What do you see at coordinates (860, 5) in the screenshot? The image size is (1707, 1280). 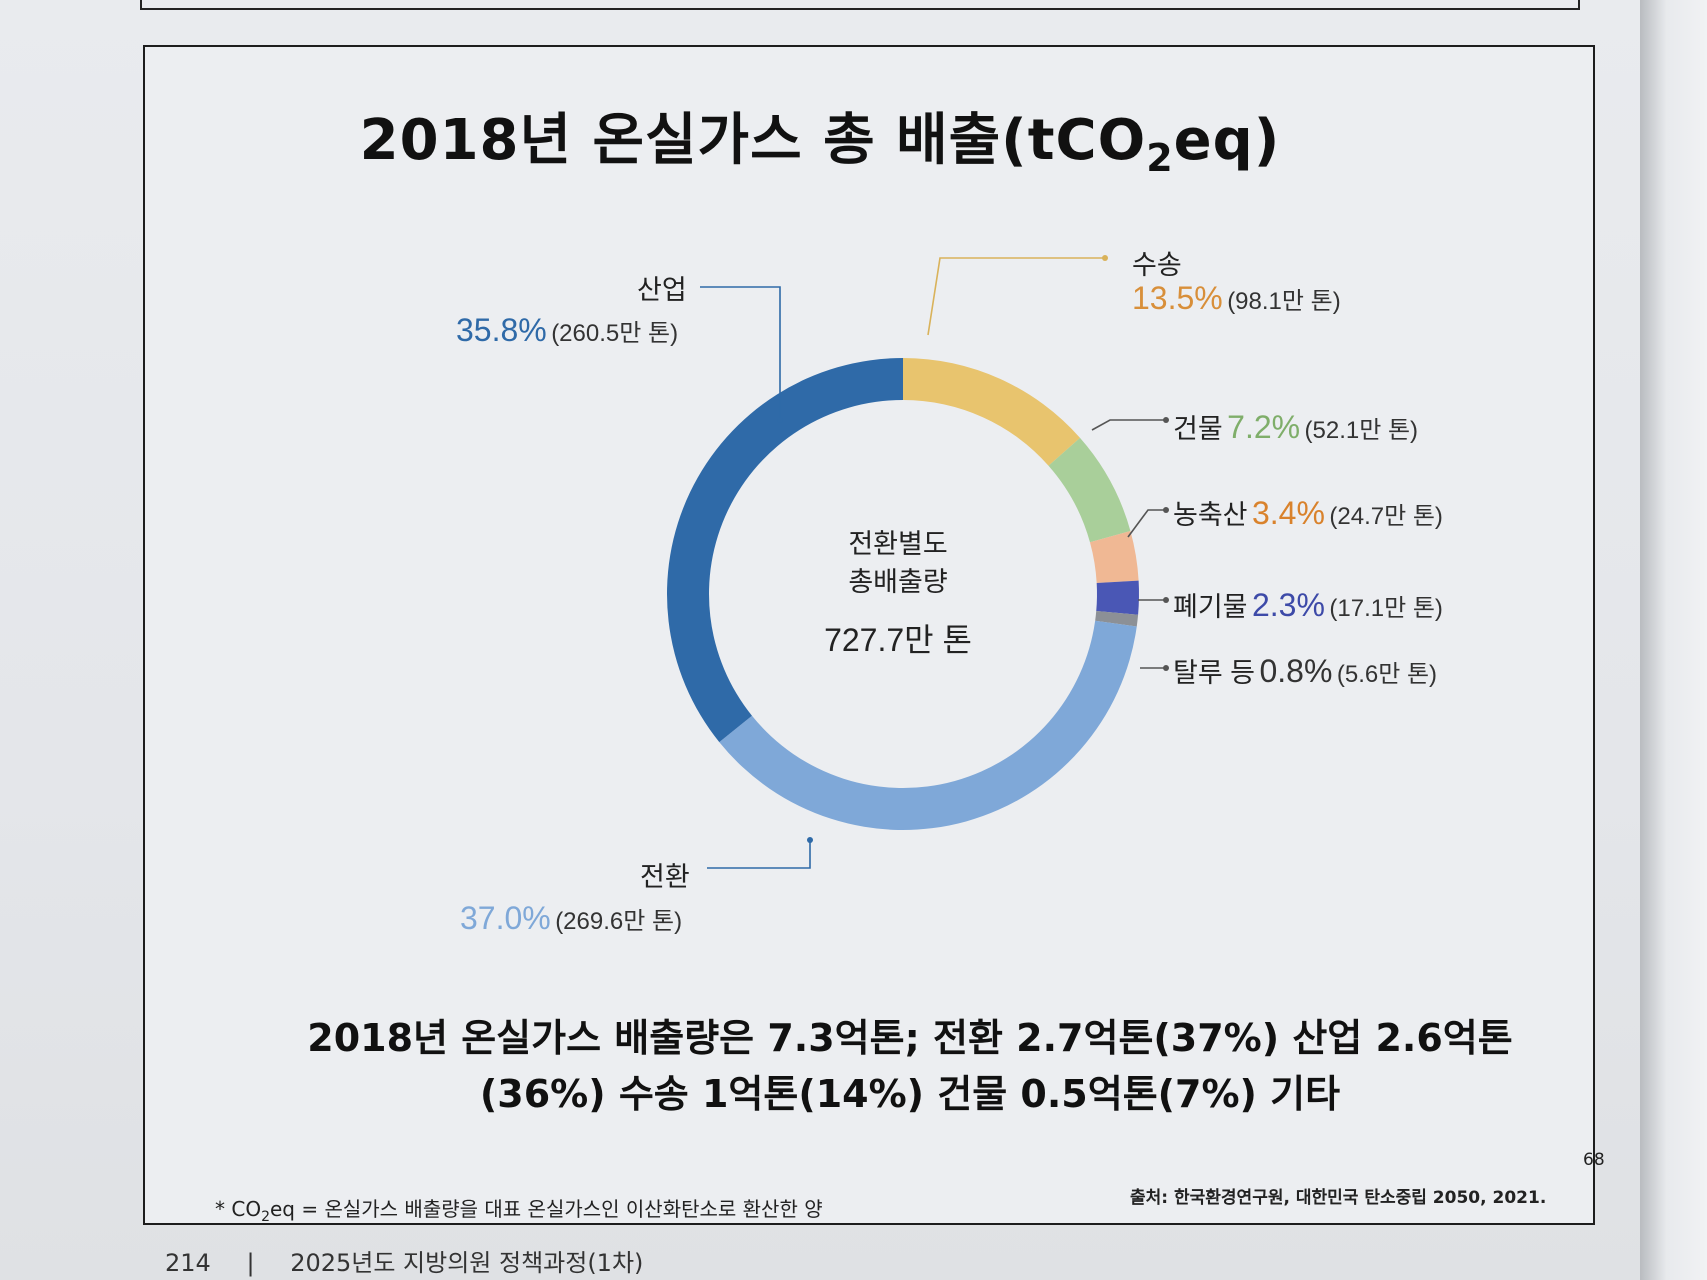 I see `previous-slide-frame` at bounding box center [860, 5].